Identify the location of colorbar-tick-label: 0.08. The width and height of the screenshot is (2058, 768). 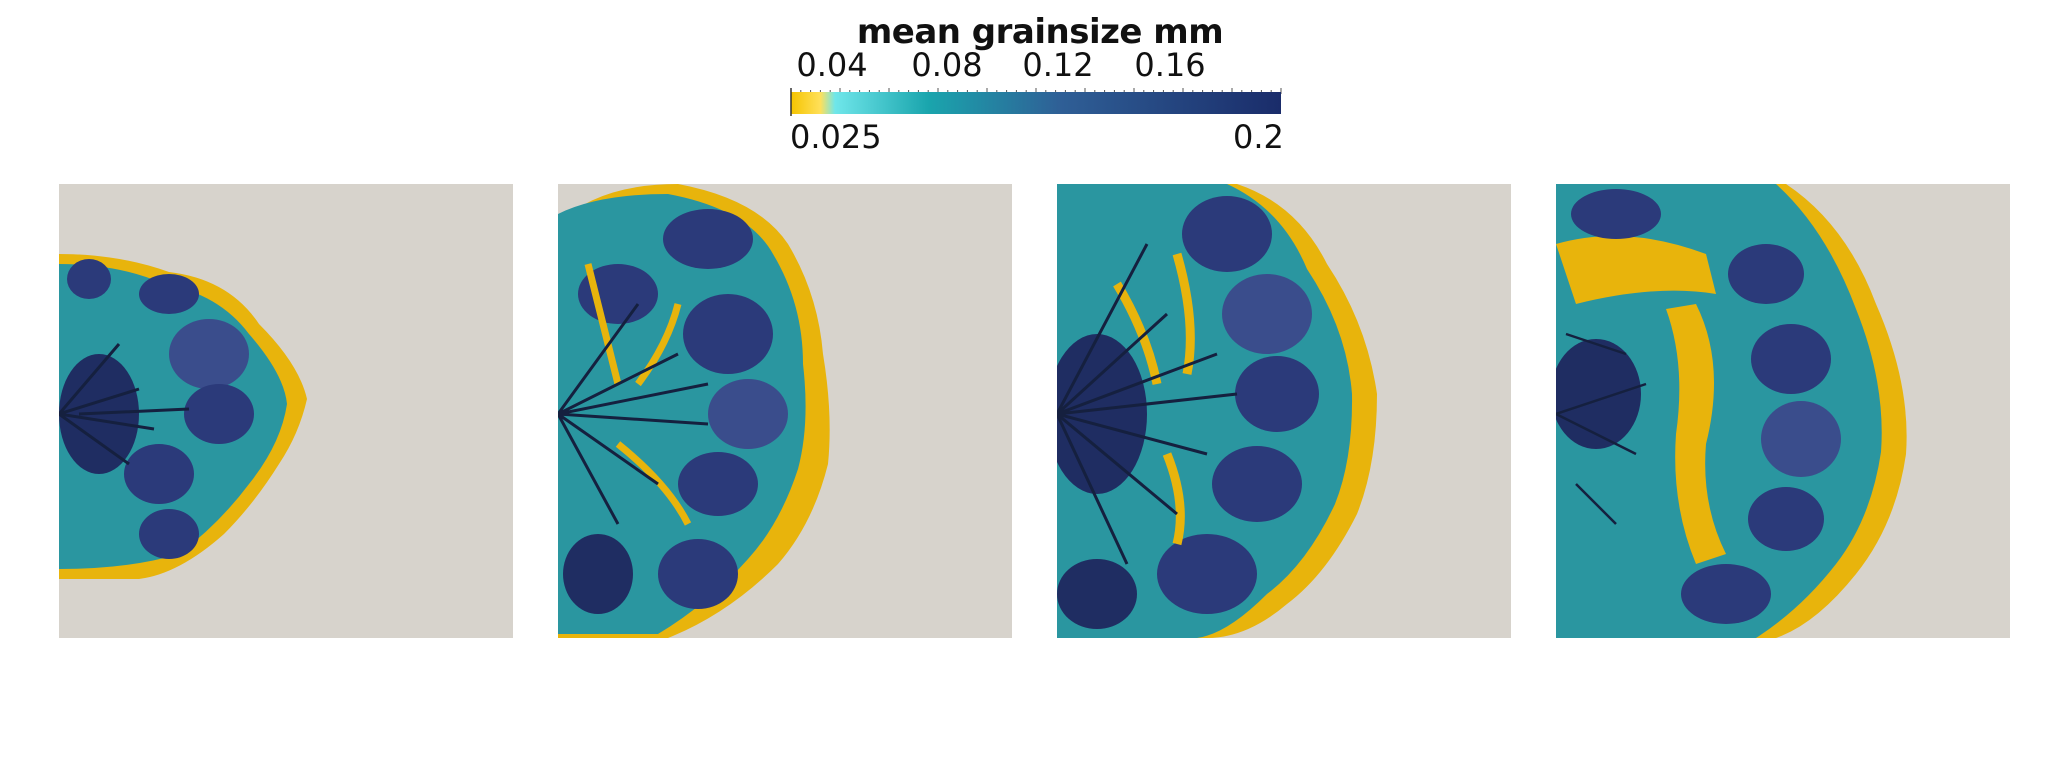
(947, 65).